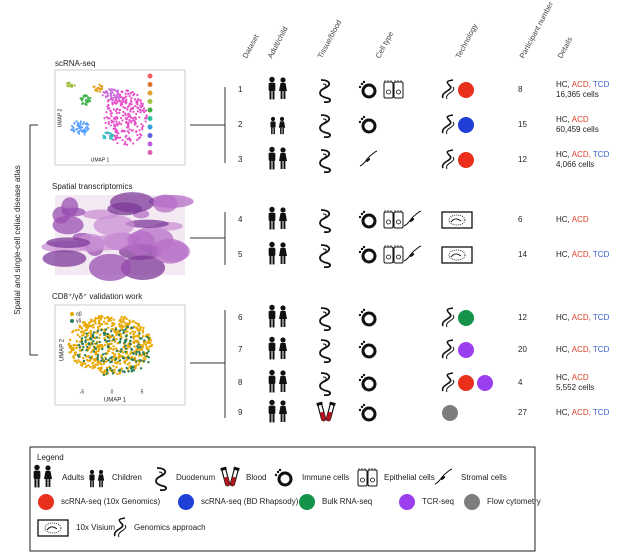 This screenshot has width=631, height=557. What do you see at coordinates (240, 219) in the screenshot?
I see `dataset-number: 4` at bounding box center [240, 219].